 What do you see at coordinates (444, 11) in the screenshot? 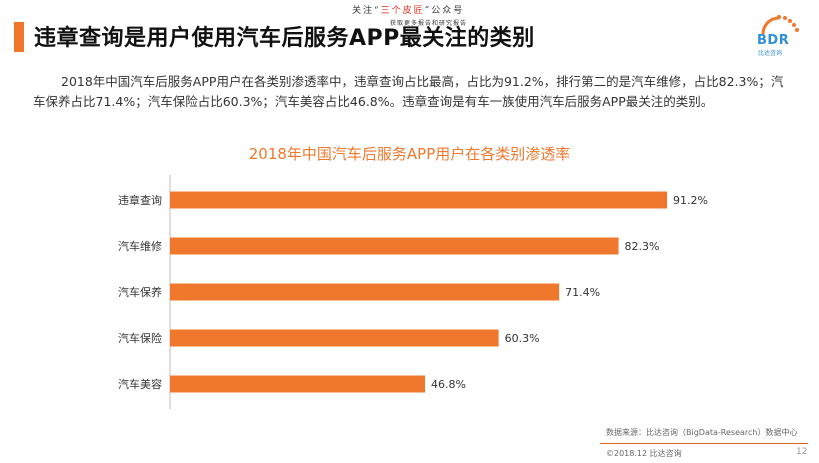
I see `top-note-suffix: ”公众号` at bounding box center [444, 11].